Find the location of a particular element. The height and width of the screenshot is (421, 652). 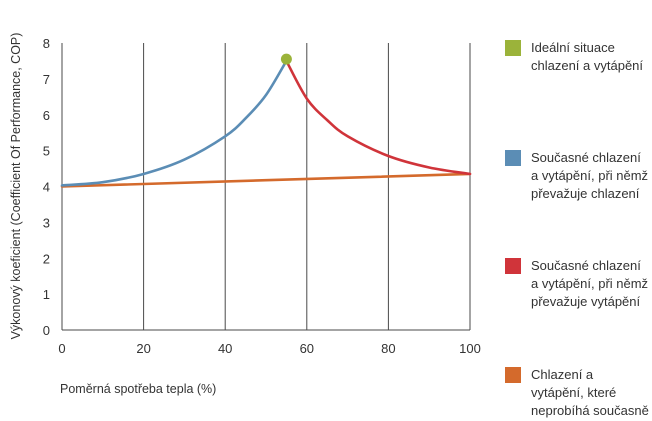

x-tick-label: 0 is located at coordinates (61, 348).